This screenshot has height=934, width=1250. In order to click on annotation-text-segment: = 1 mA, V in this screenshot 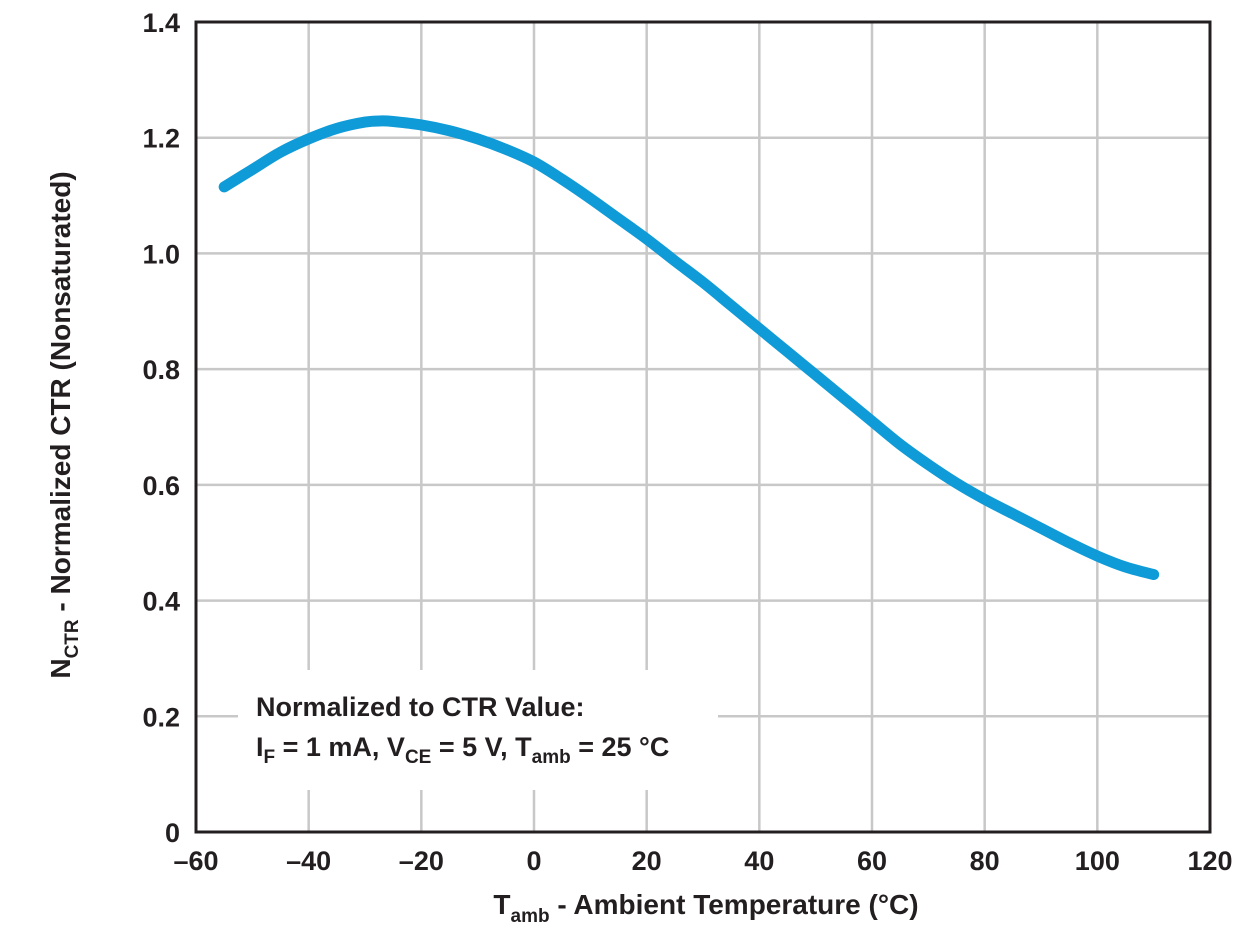, I will do `click(340, 747)`.